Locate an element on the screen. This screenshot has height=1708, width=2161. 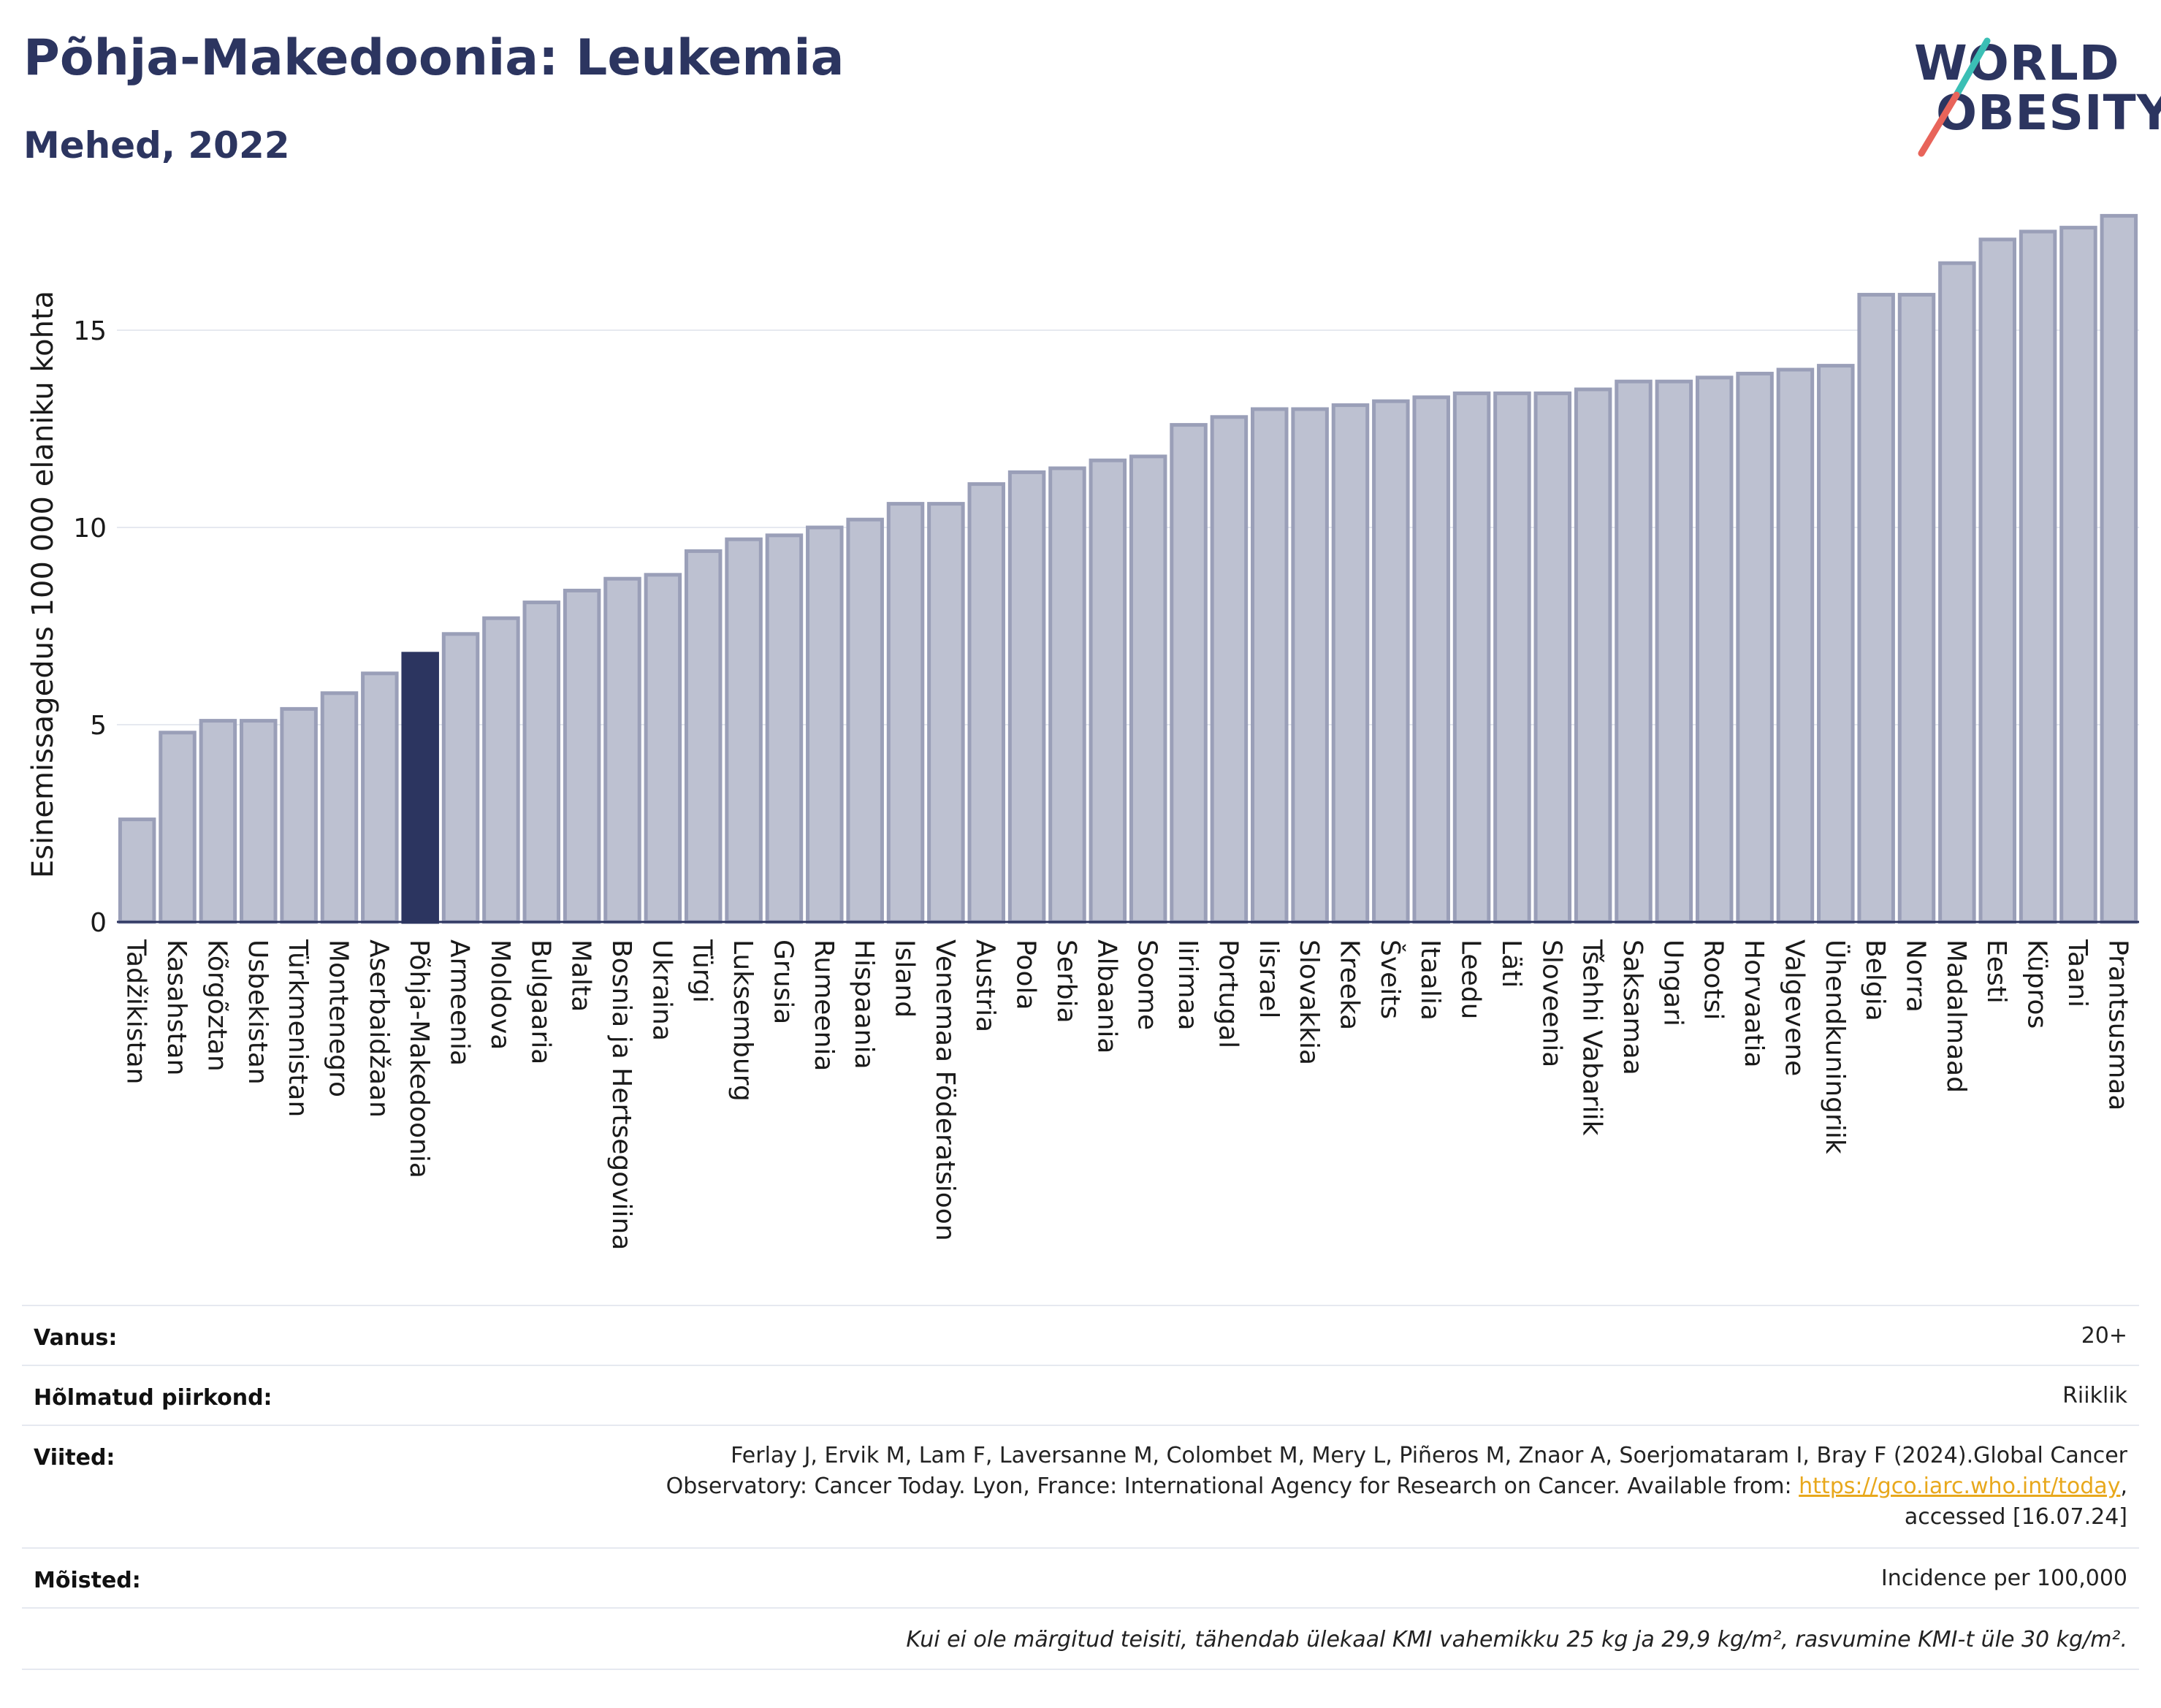
x-tick-label: Läti is located at coordinates (1511, 964).